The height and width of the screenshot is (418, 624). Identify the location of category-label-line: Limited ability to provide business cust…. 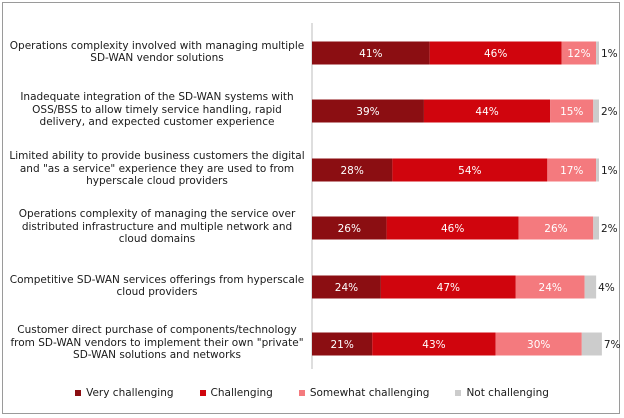
(157, 156).